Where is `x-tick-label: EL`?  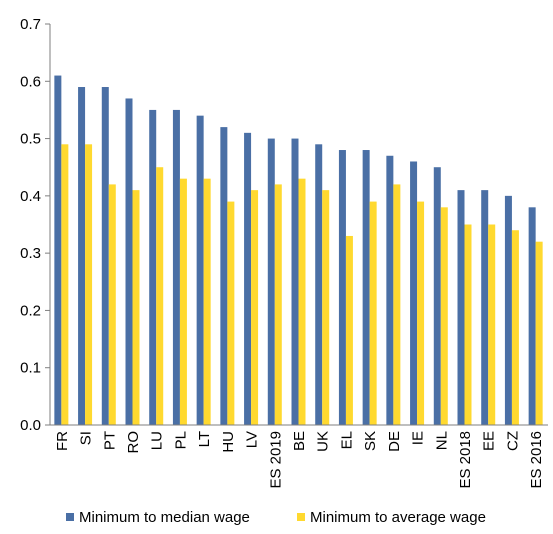 x-tick-label: EL is located at coordinates (346, 440).